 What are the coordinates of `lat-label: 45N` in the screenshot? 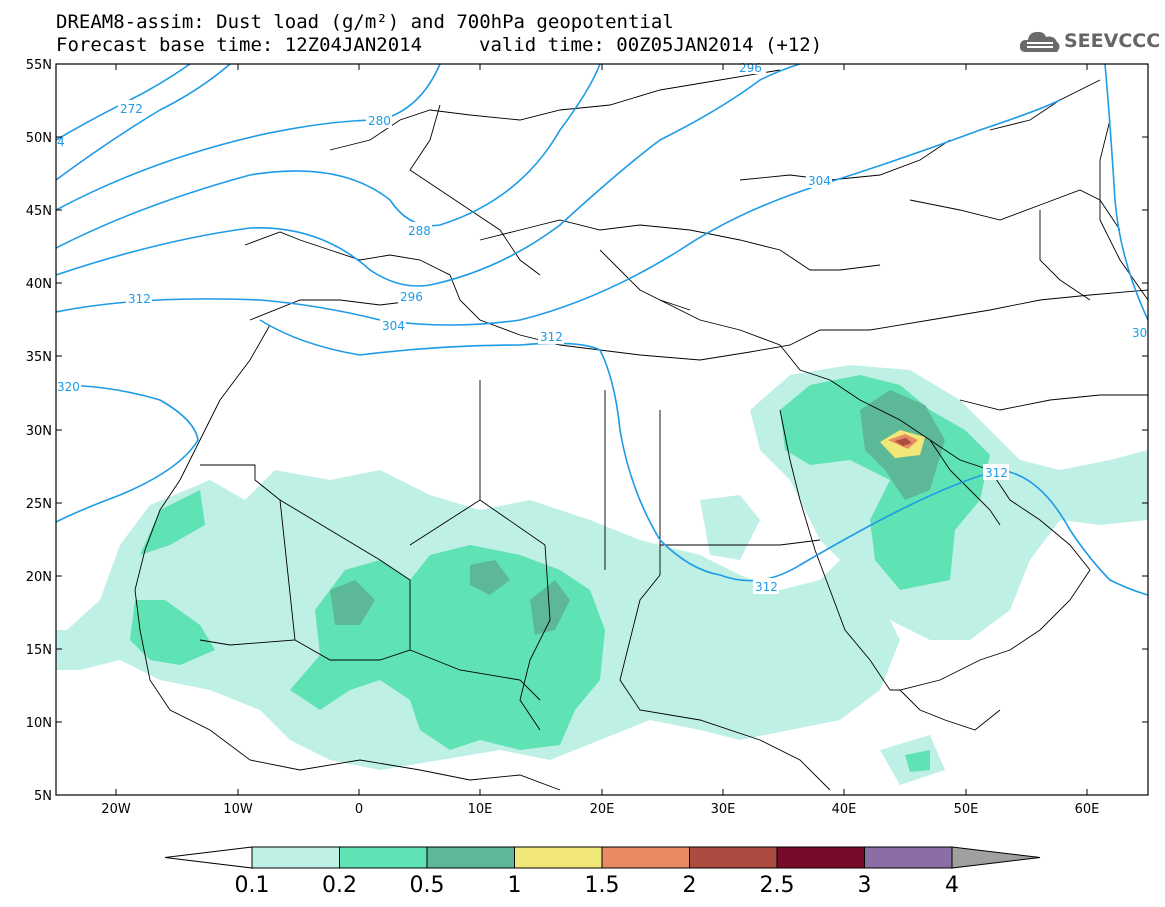 It's located at (39, 211).